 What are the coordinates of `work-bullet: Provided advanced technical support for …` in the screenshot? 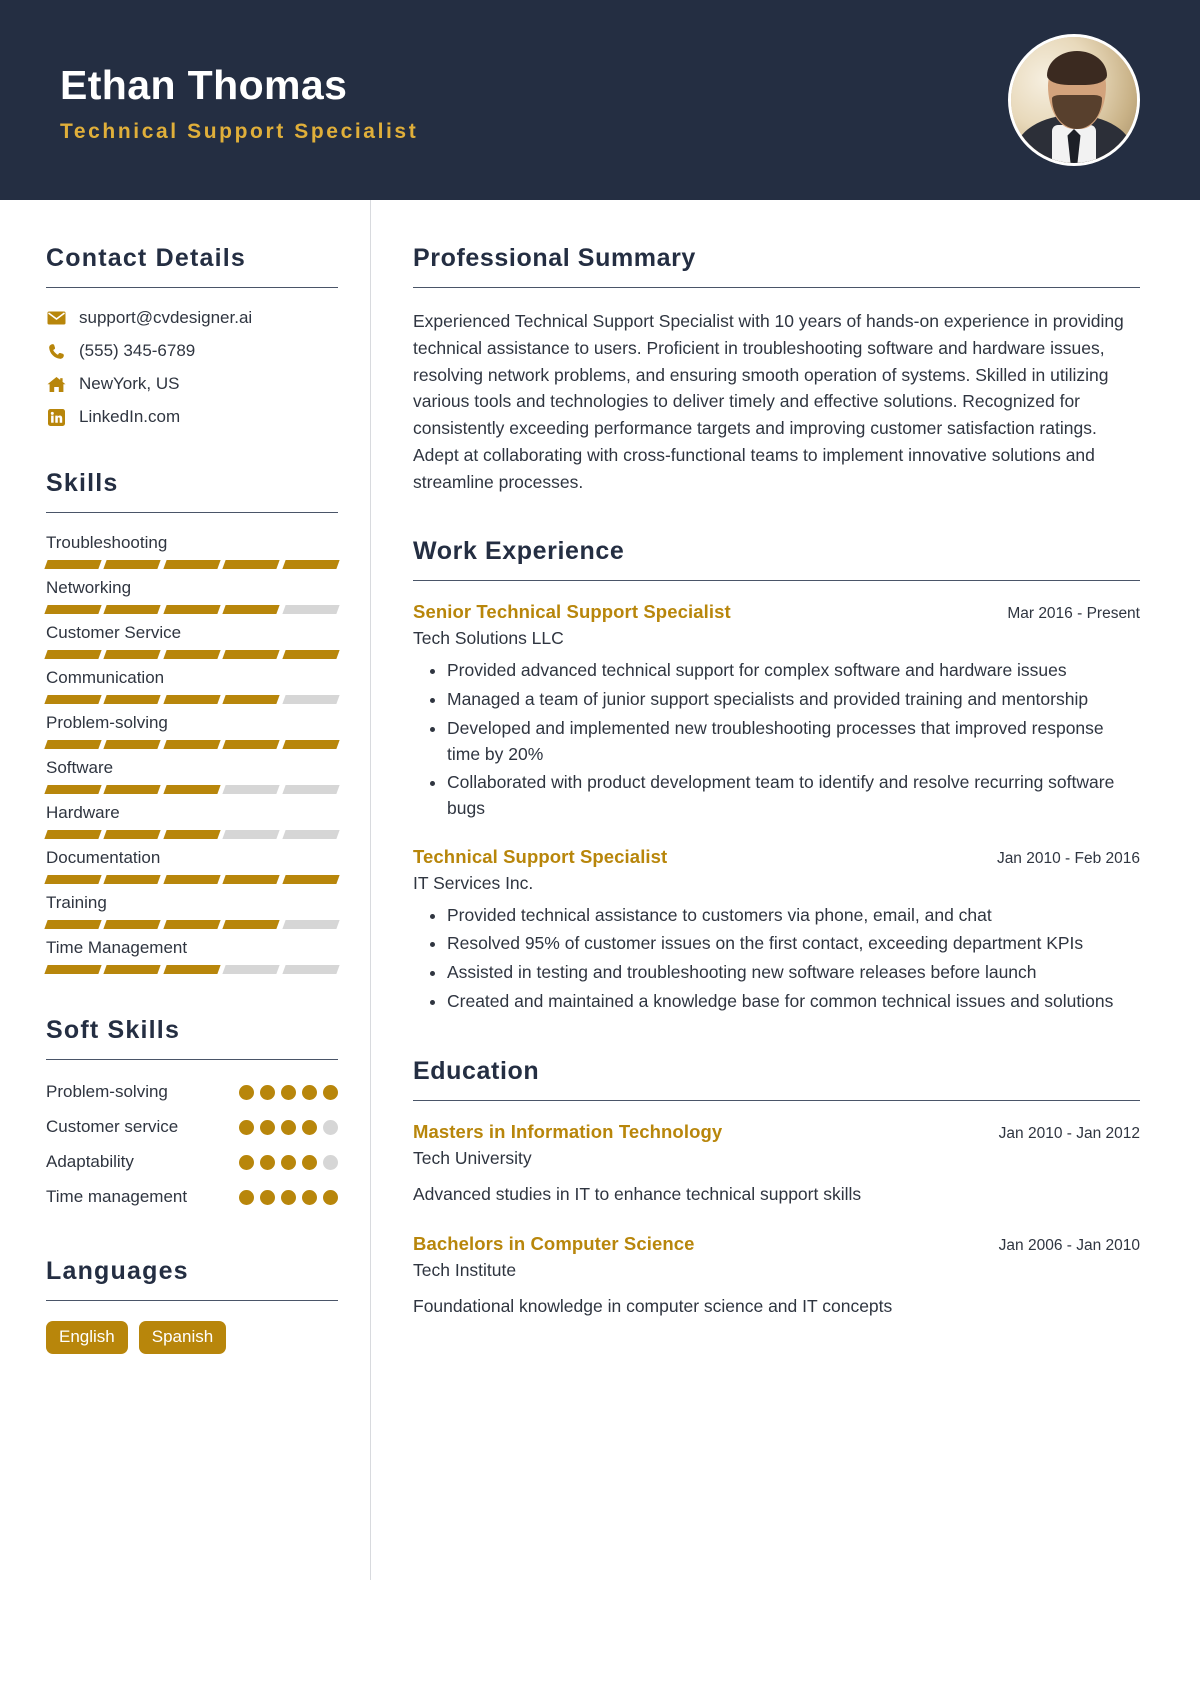 It's located at (793, 671).